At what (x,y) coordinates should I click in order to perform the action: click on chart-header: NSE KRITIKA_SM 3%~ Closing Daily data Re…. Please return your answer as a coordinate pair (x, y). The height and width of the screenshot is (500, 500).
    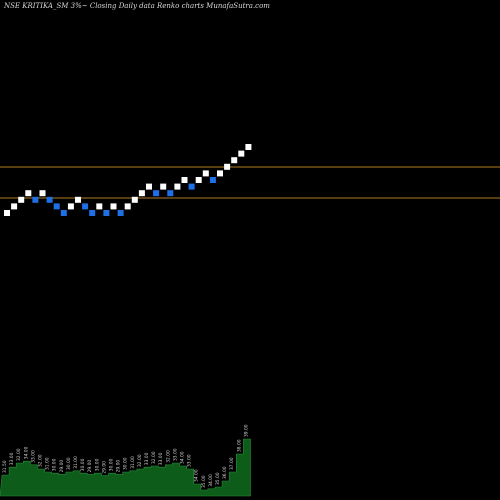
    Looking at the image, I should click on (137, 6).